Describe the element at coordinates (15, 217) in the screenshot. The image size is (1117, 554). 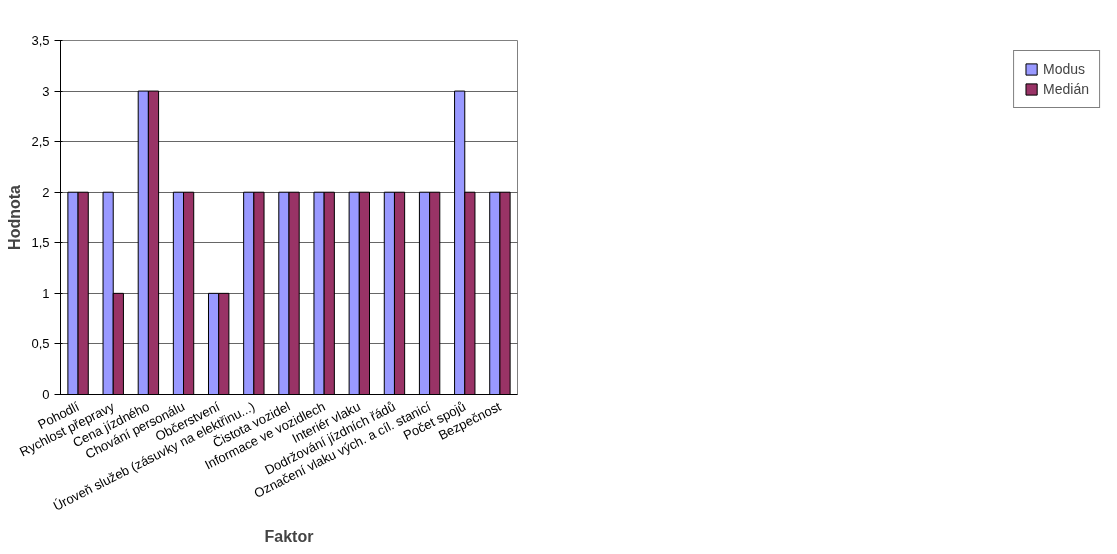
I see `y-axis-title: Hodnota` at that location.